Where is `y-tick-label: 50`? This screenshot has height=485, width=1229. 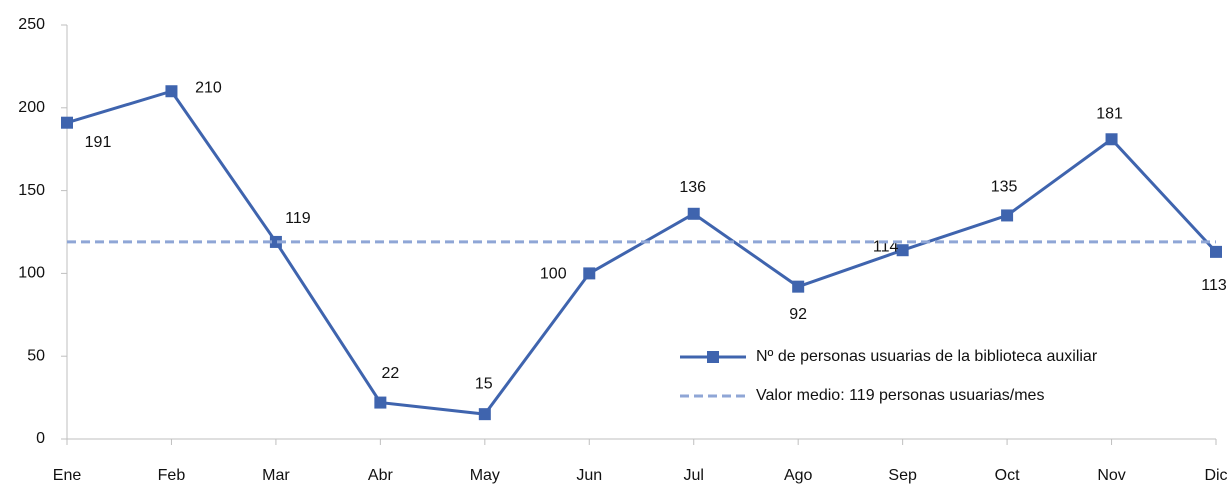
y-tick-label: 50 is located at coordinates (36, 355).